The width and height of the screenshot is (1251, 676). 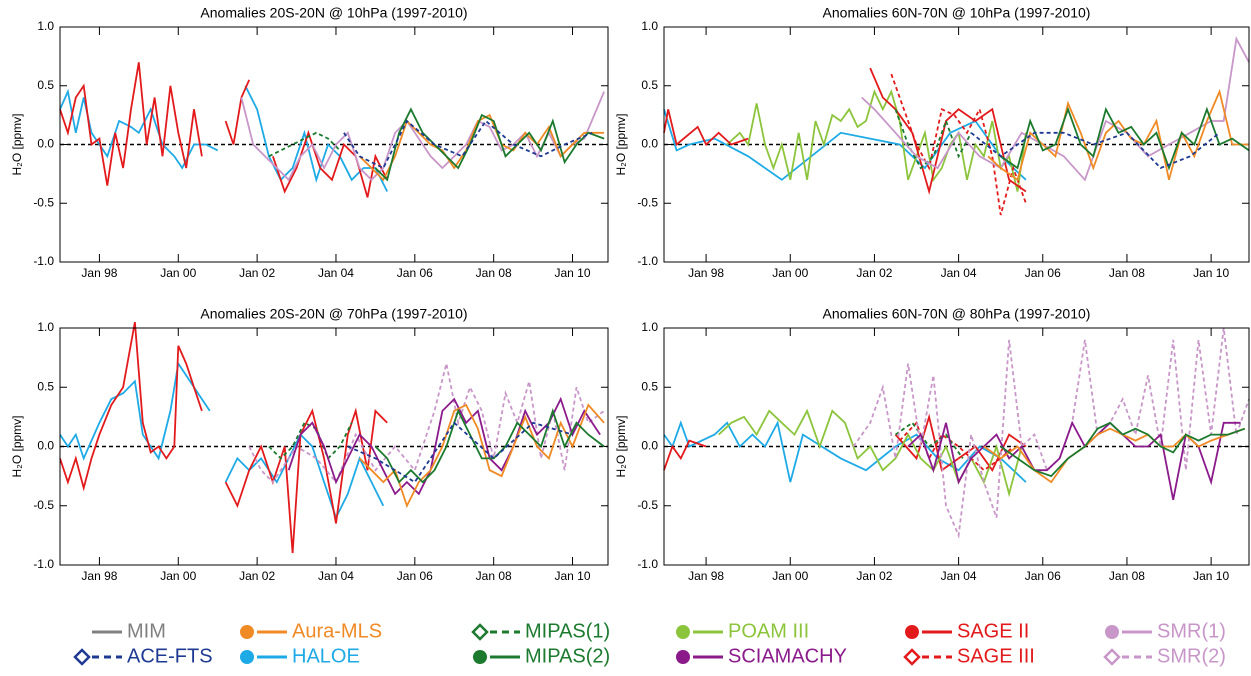 What do you see at coordinates (996, 656) in the screenshot?
I see `legend-label: SAGE III` at bounding box center [996, 656].